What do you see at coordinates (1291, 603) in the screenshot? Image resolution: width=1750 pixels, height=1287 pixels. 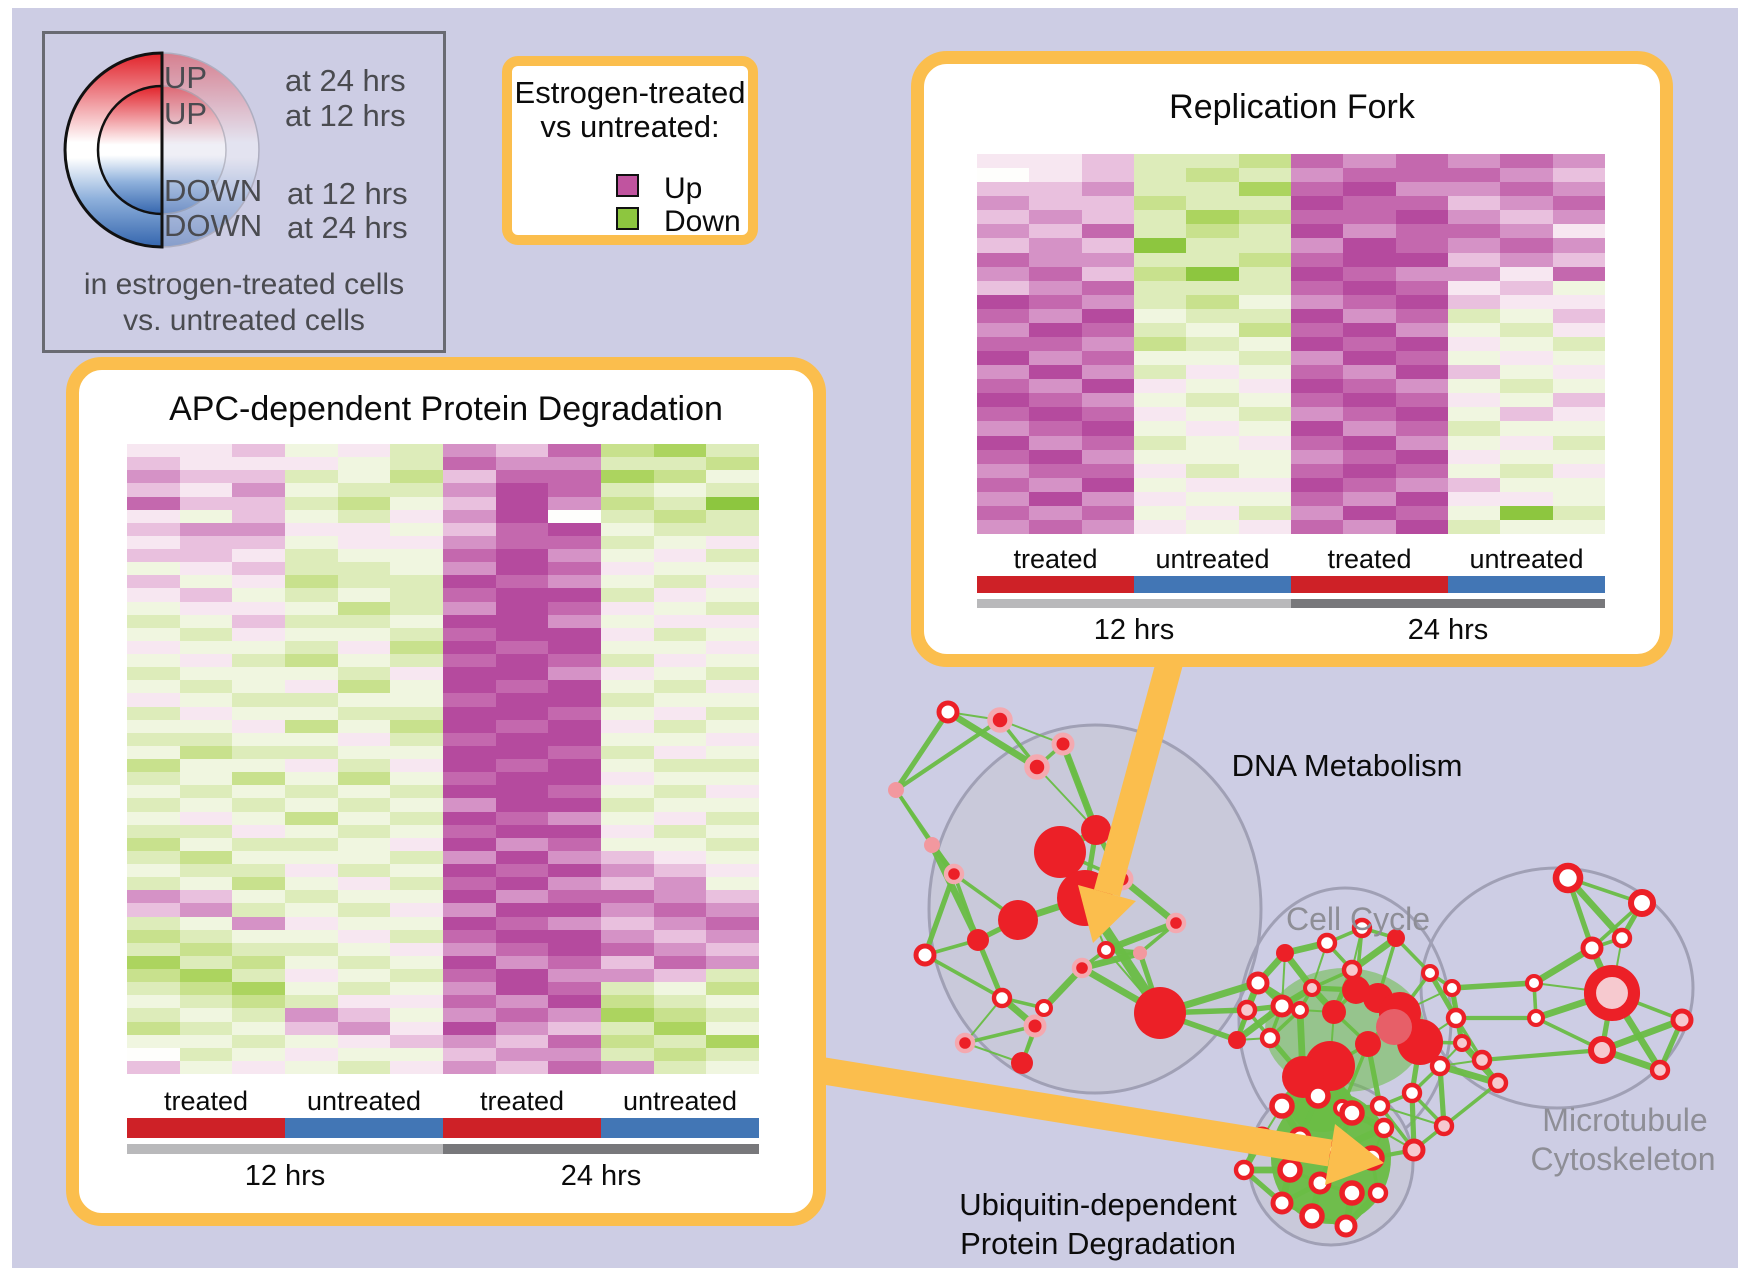 I see `rf-time-bar` at bounding box center [1291, 603].